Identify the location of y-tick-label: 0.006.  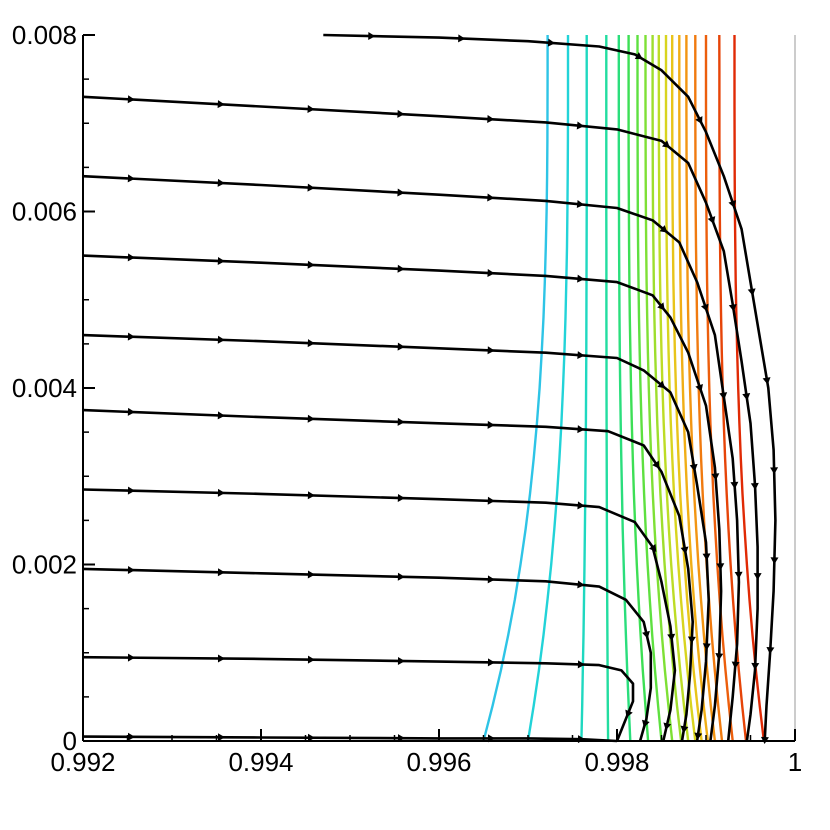
(44, 212).